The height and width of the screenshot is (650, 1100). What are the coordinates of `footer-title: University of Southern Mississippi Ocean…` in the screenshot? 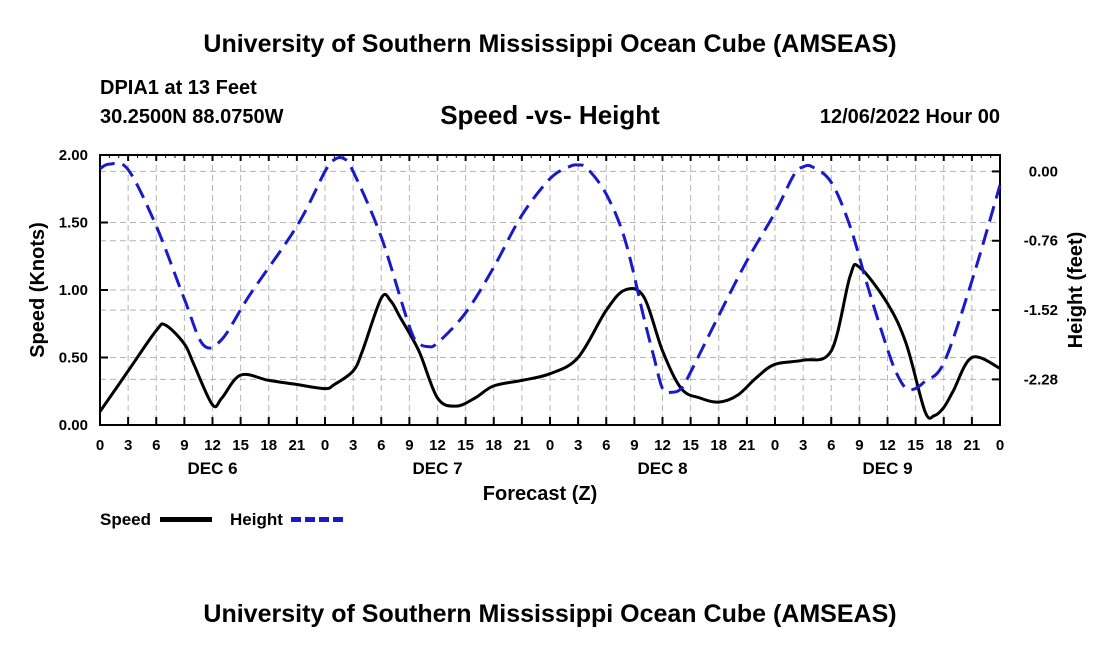 It's located at (550, 614).